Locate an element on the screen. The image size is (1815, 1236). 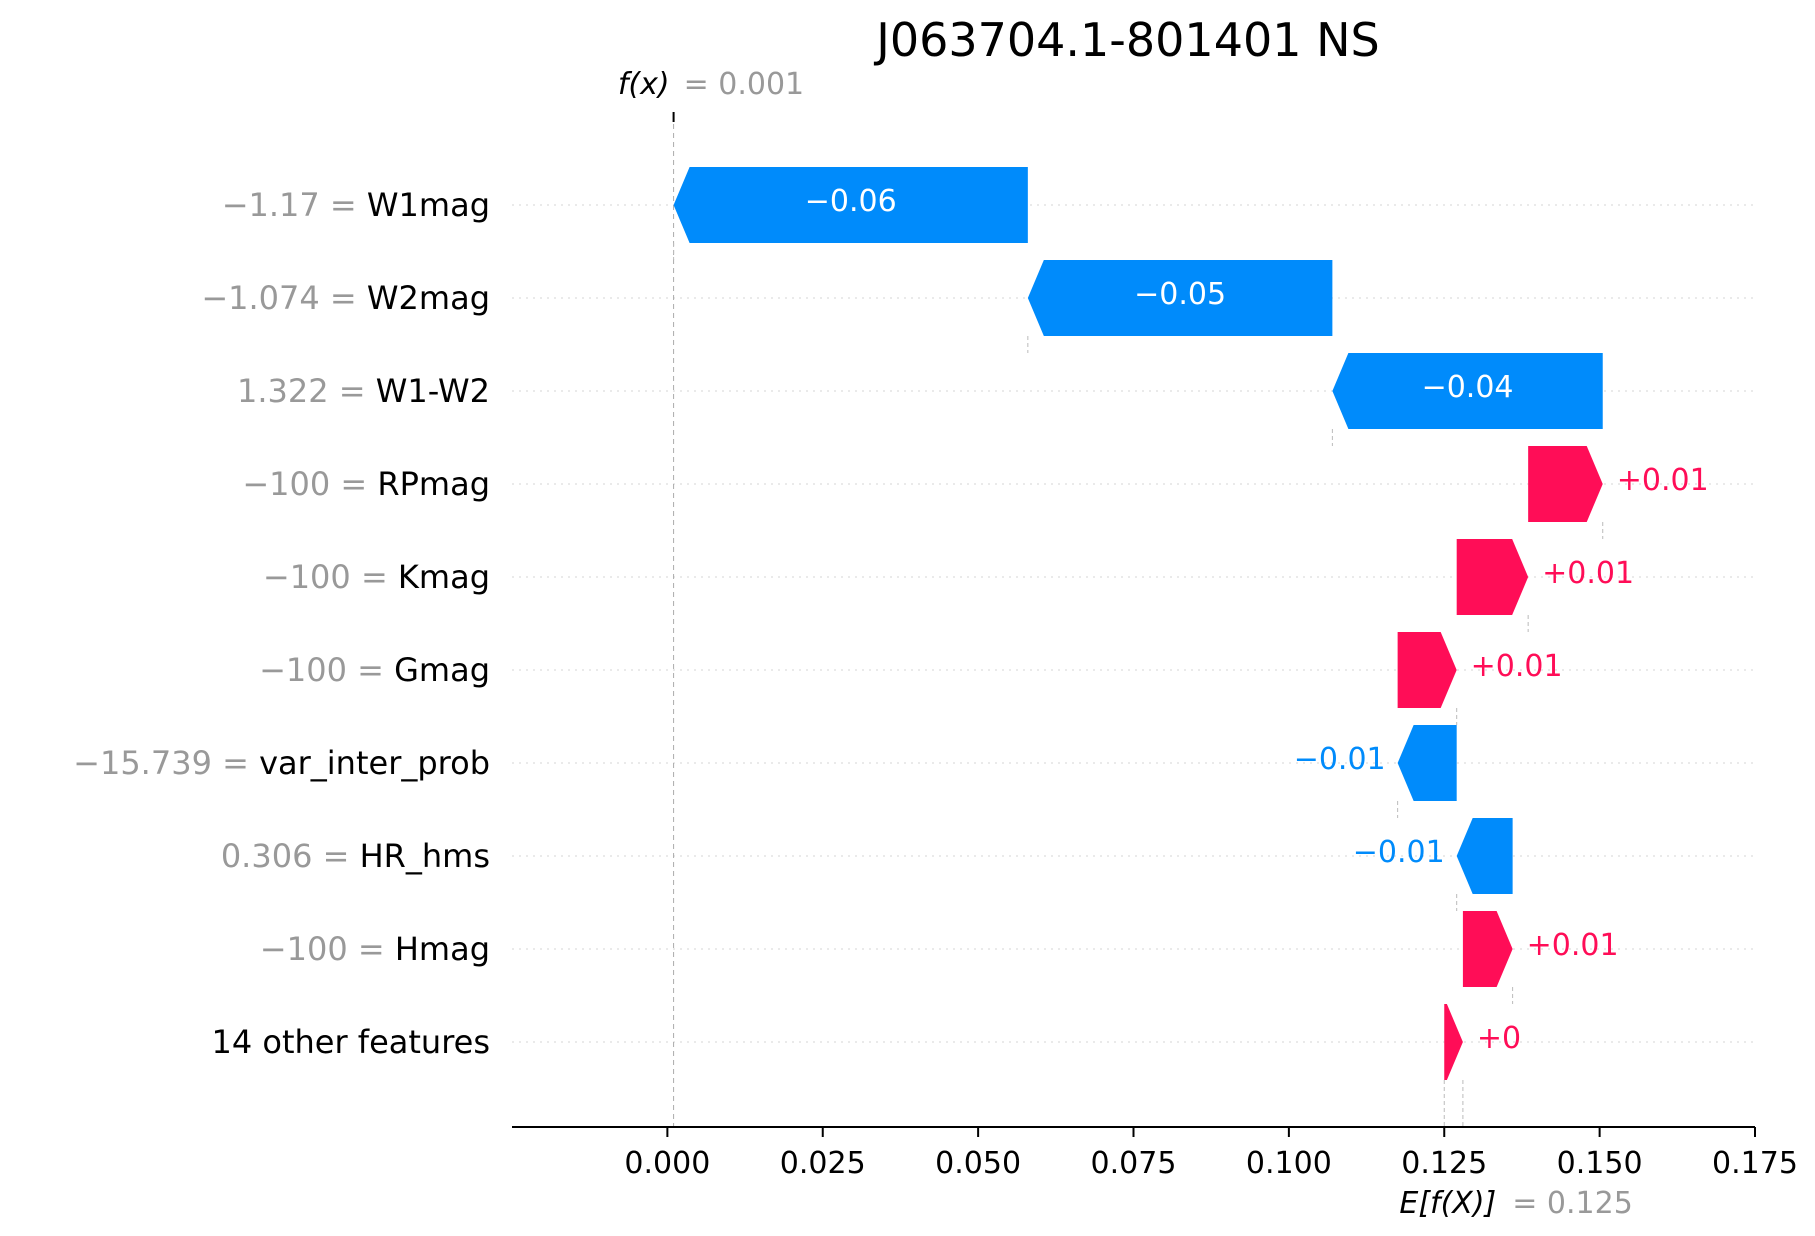
feature-name: W1-W2 is located at coordinates (433, 391).